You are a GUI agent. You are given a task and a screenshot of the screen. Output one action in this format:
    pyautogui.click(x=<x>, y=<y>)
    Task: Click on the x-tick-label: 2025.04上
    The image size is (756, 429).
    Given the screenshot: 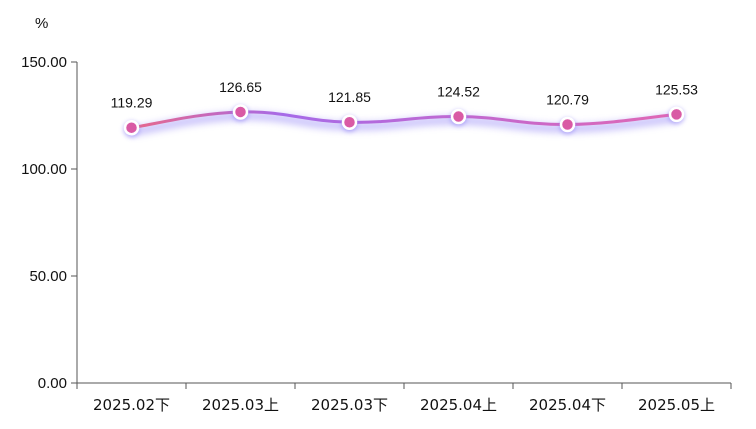 What is the action you would take?
    pyautogui.click(x=458, y=405)
    